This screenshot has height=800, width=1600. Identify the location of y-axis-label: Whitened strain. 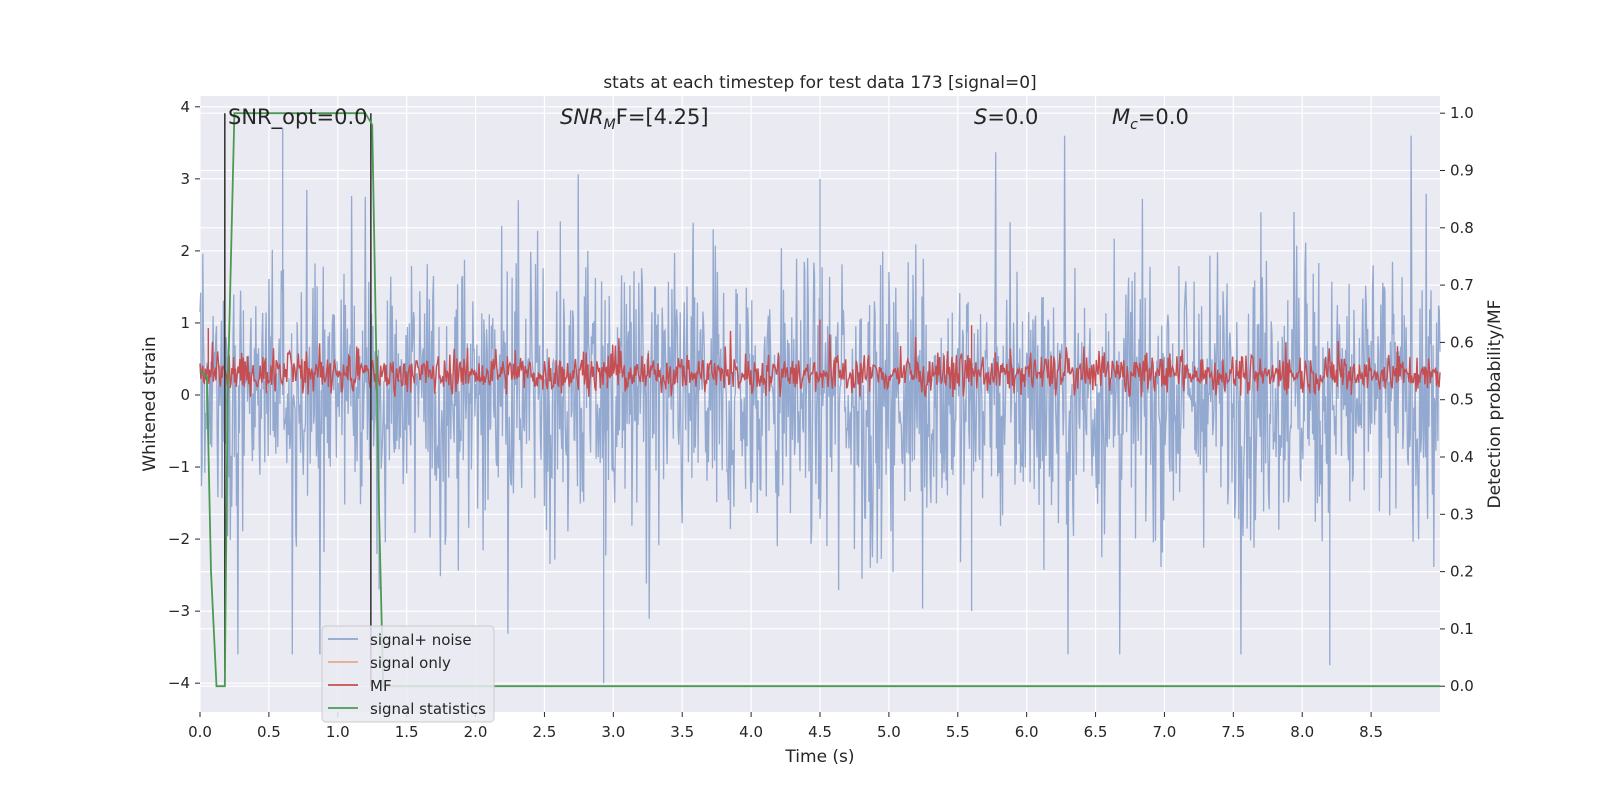
(150, 403).